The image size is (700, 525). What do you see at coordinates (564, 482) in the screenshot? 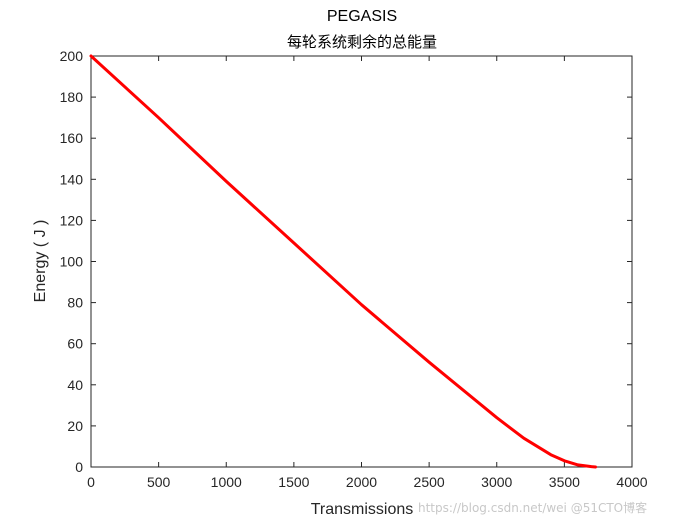
I see `x-tick-label: 3500` at bounding box center [564, 482].